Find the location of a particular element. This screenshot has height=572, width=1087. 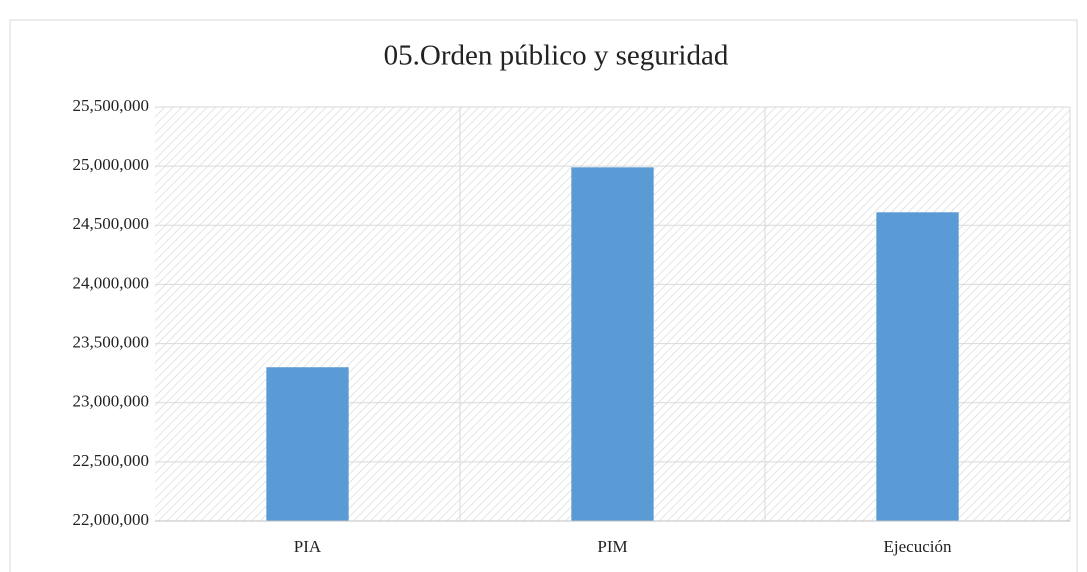

x-tick-label: PIA is located at coordinates (308, 546).